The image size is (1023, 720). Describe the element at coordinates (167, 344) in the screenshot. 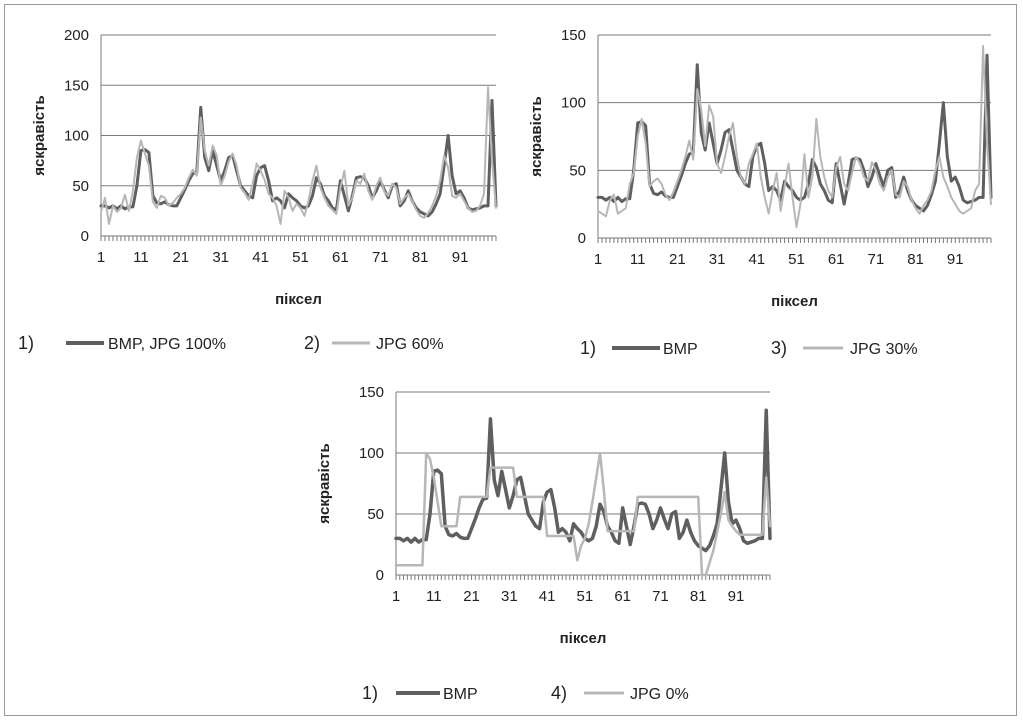

I see `legend-label: BMP, JPG 100%` at that location.